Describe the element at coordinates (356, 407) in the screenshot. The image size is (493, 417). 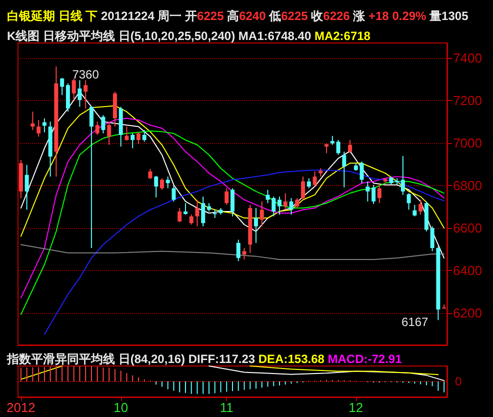
I see `x-tick-label: 12` at that location.